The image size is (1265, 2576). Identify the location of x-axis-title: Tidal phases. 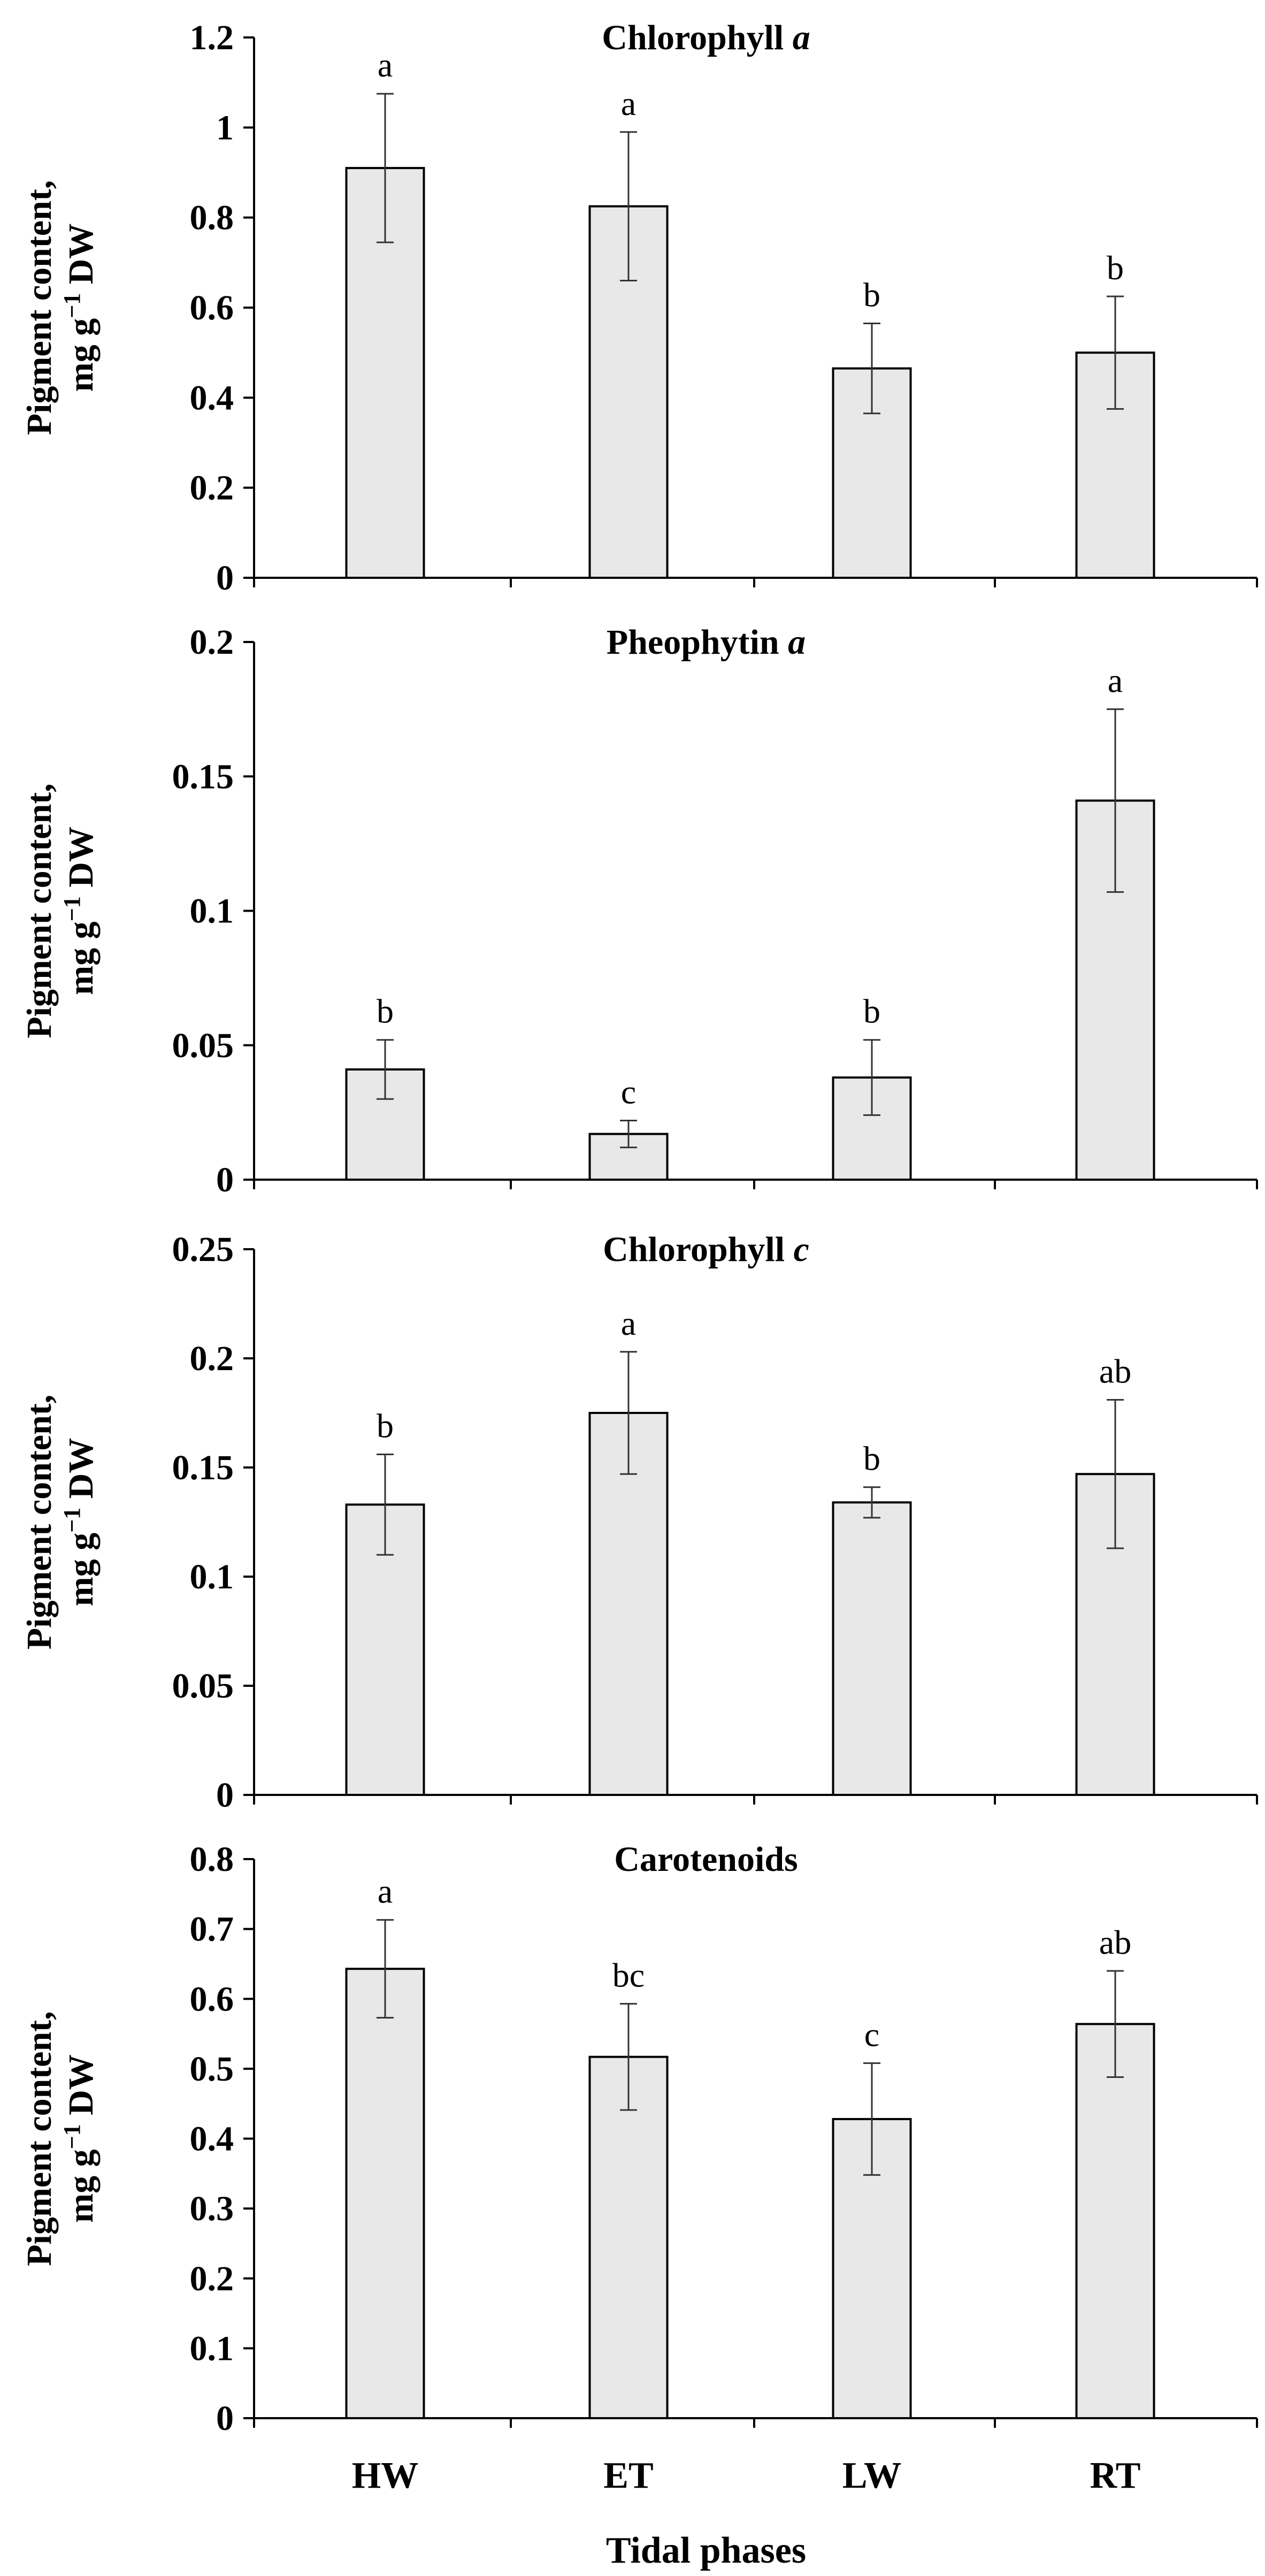
(706, 2550).